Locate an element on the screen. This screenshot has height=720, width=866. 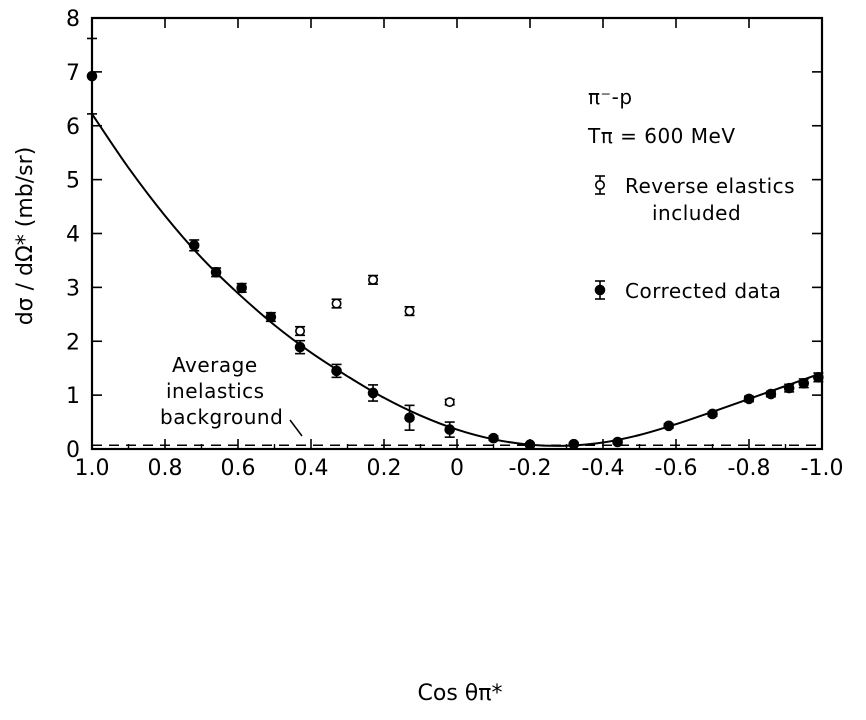
y-tick-label: 3 is located at coordinates (73, 288).